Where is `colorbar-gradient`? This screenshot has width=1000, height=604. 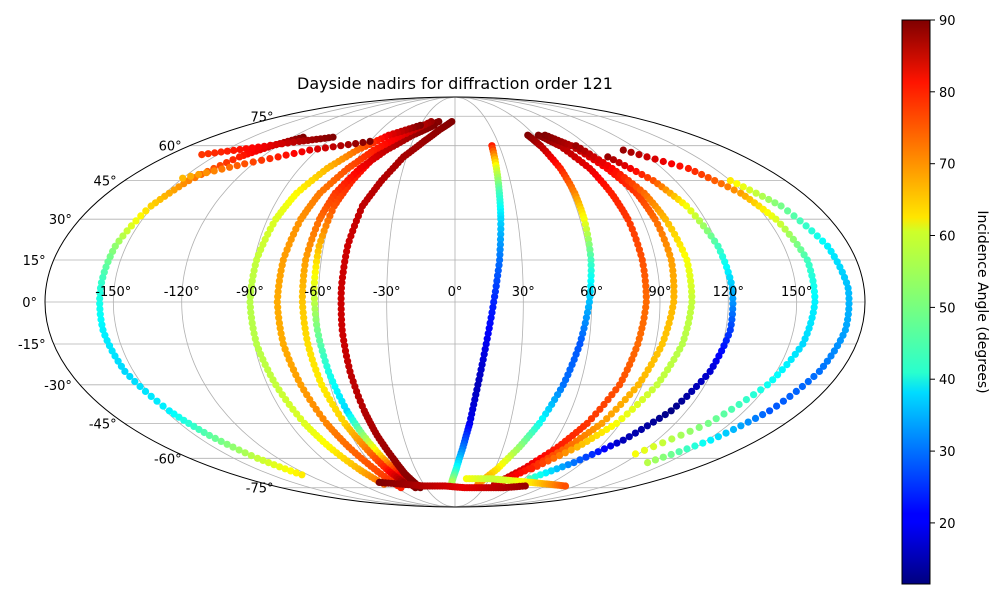
colorbar-gradient is located at coordinates (916, 302).